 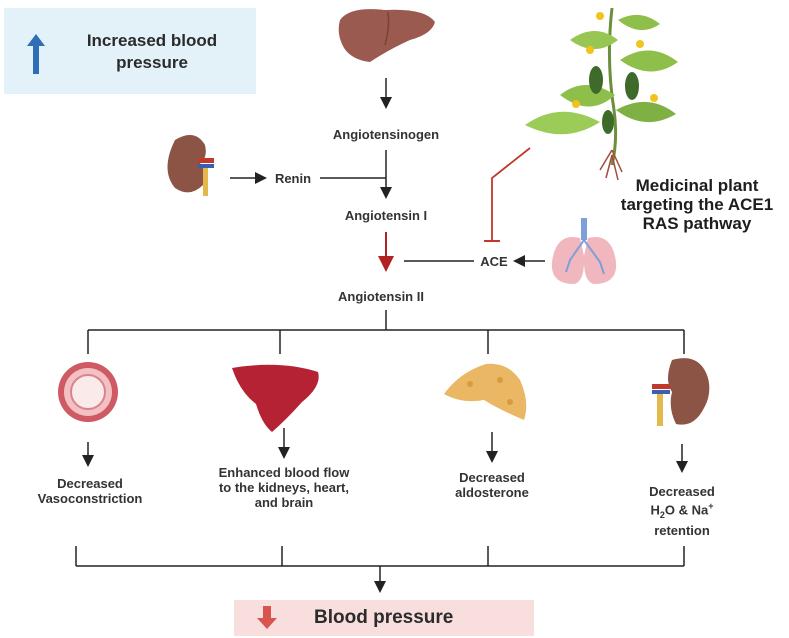 I want to click on effect-retention-label: Decreased H2O & Na+ retention, so click(x=682, y=511).